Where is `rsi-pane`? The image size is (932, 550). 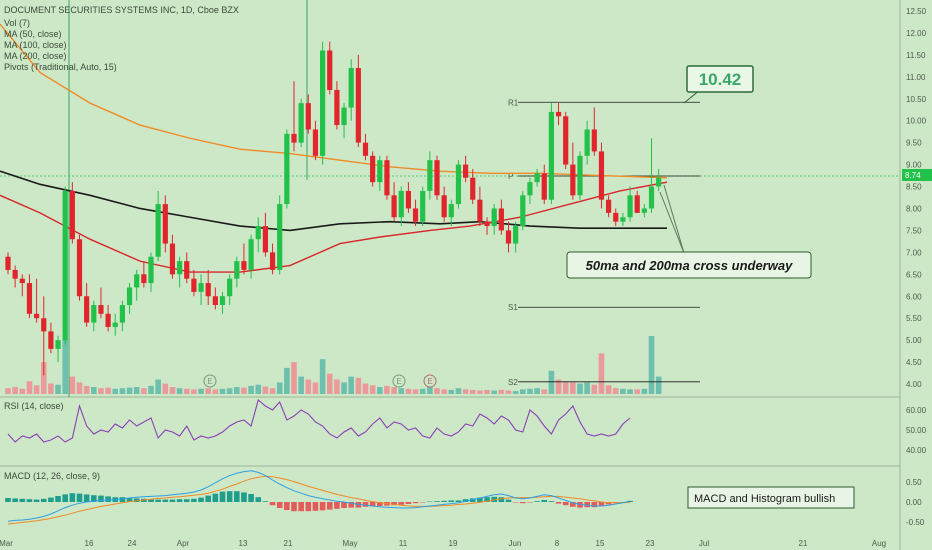
rsi-pane is located at coordinates (319, 421).